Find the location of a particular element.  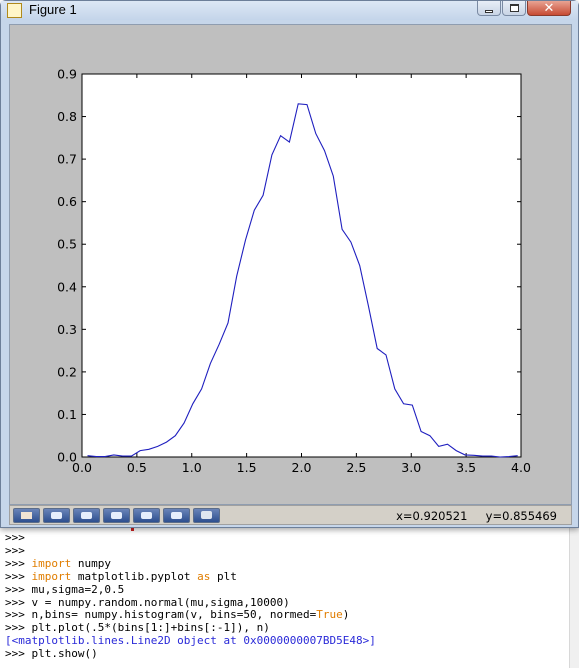

x-tick-label: 0.5 is located at coordinates (137, 467).